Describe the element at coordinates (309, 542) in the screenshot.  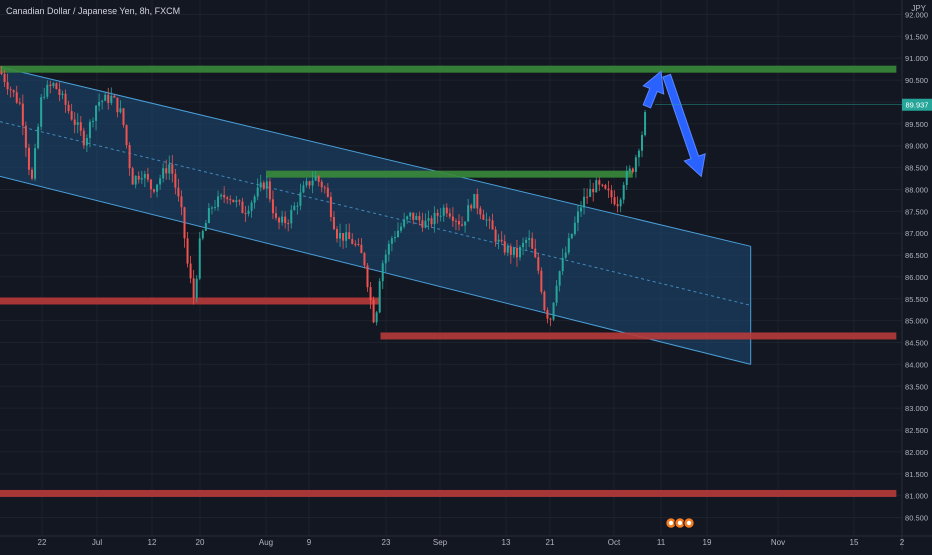
I see `time-tick-label: 9` at that location.